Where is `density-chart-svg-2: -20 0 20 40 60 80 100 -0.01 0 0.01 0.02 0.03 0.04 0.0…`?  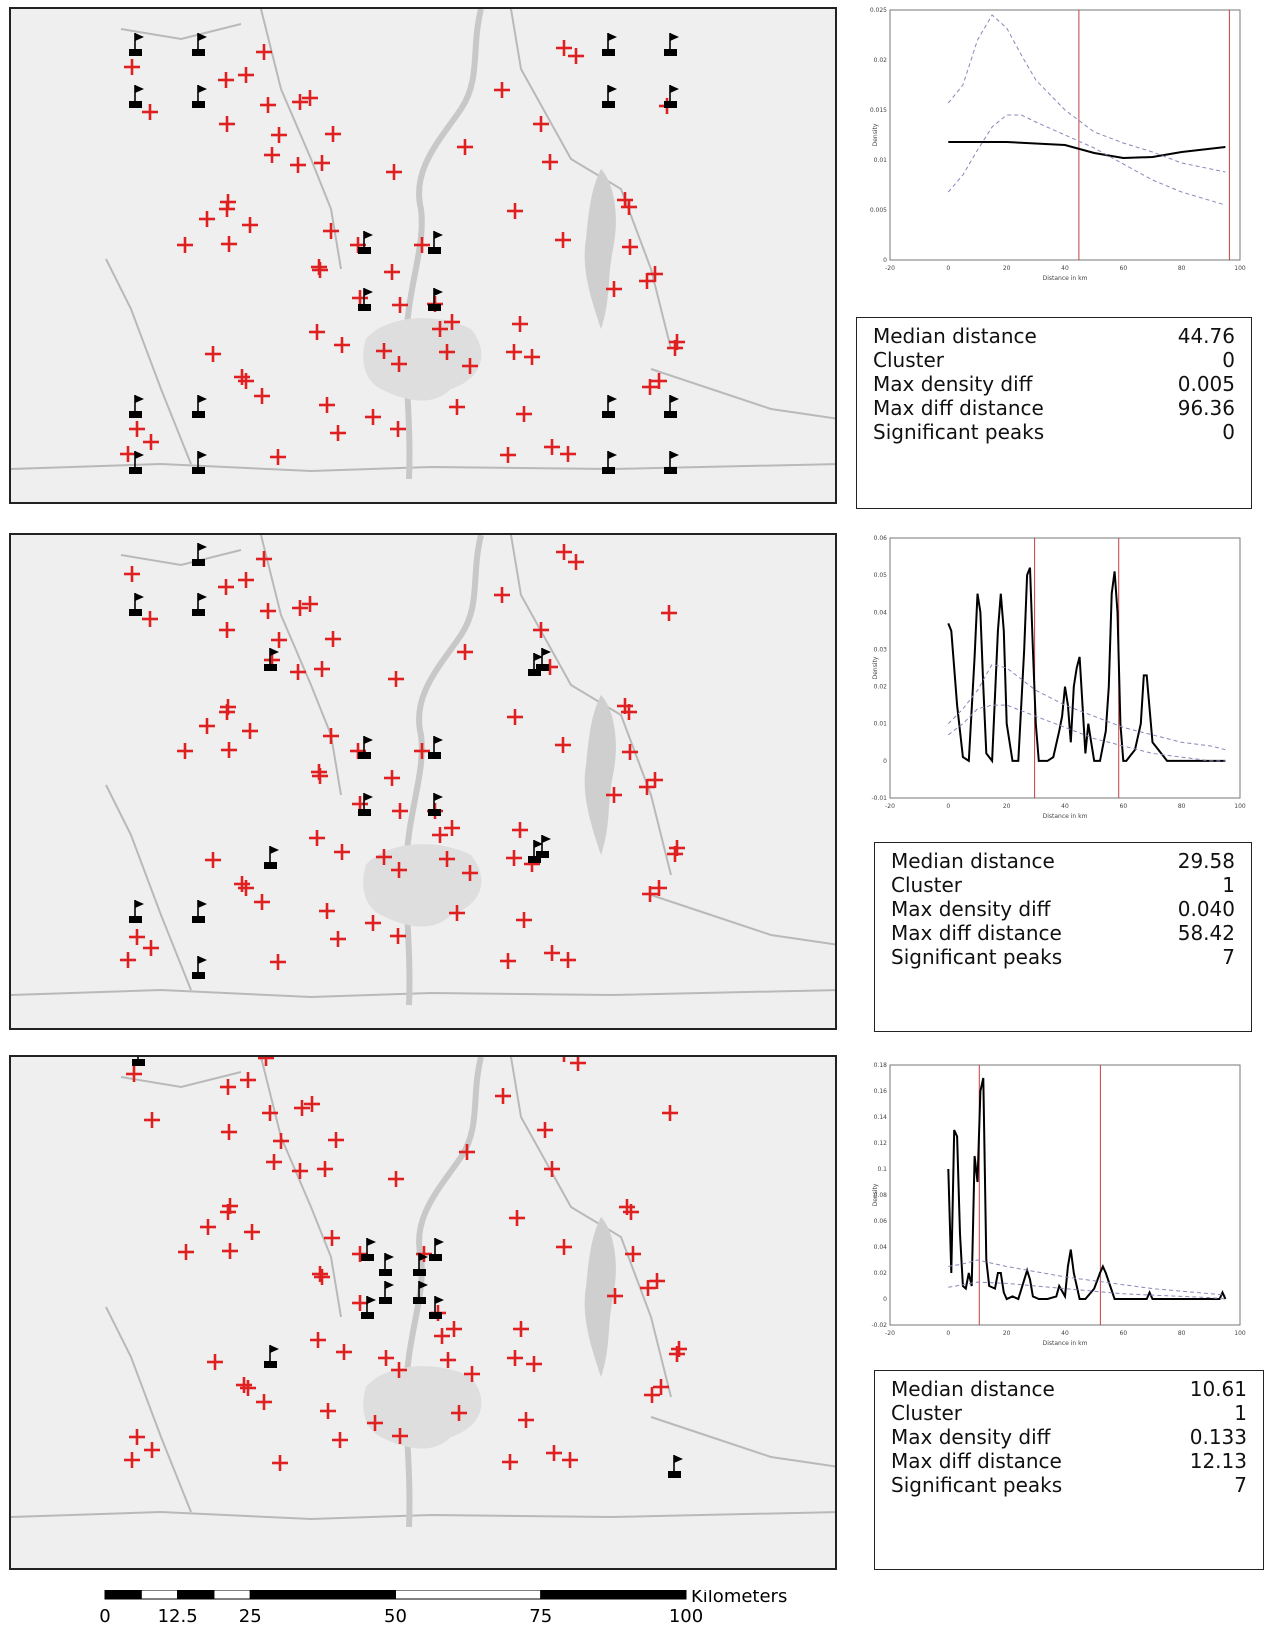
density-chart-svg-2: -20 0 20 40 60 80 100 -0.01 0 0.01 0.02 0.03 0.04 0.0… is located at coordinates (1058, 677).